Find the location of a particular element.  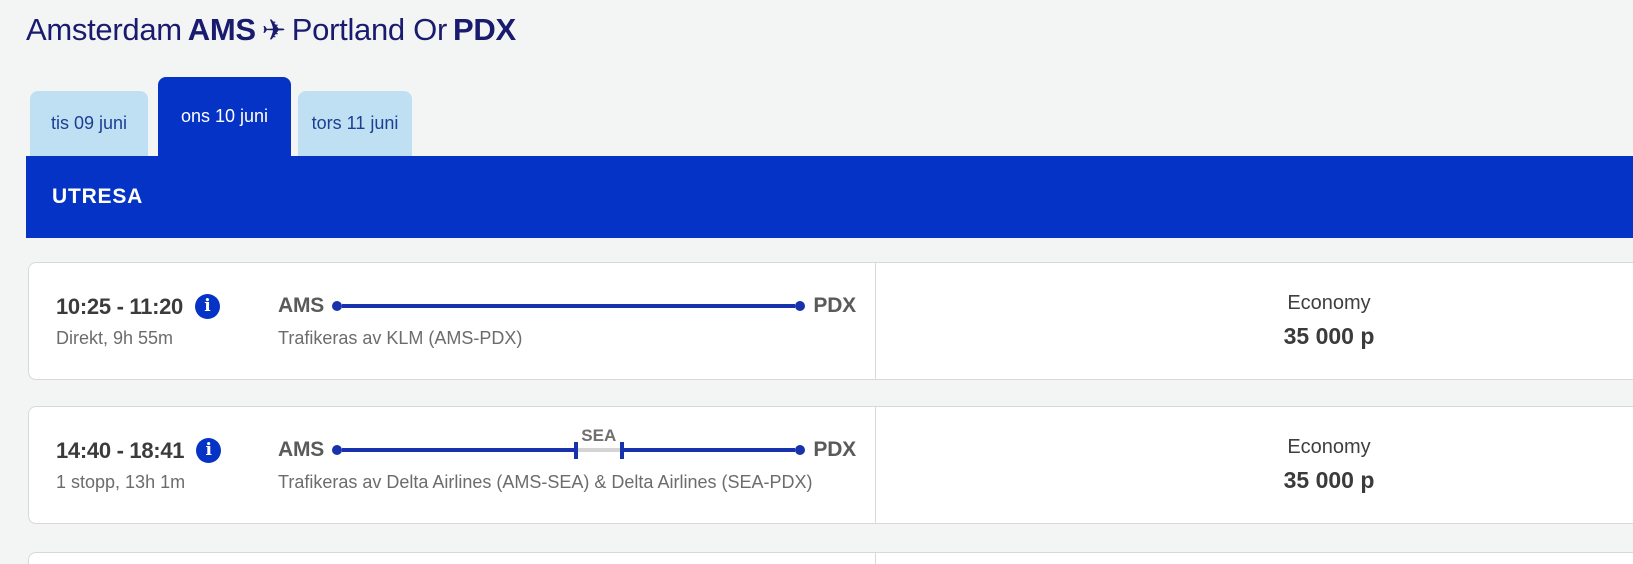

operated-by: Trafikeras av KLM (AMS-PDX) is located at coordinates (400, 338).